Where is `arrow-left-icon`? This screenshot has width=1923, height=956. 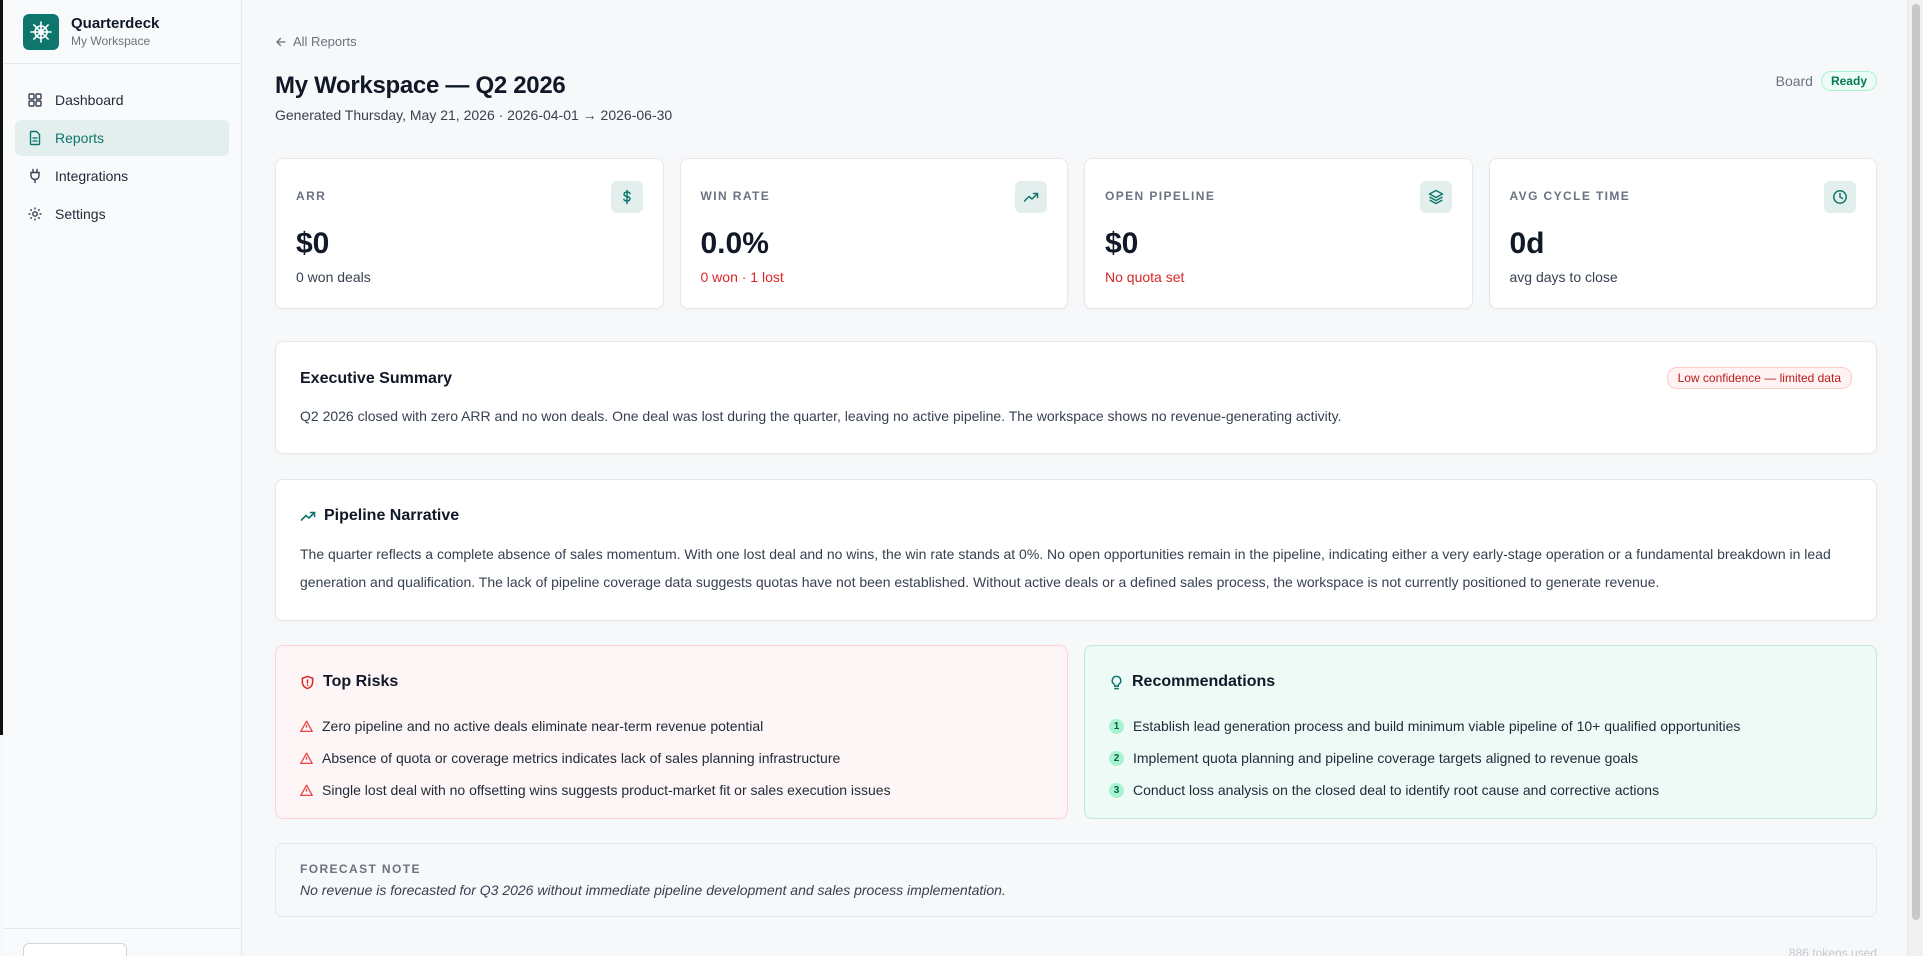 arrow-left-icon is located at coordinates (281, 41).